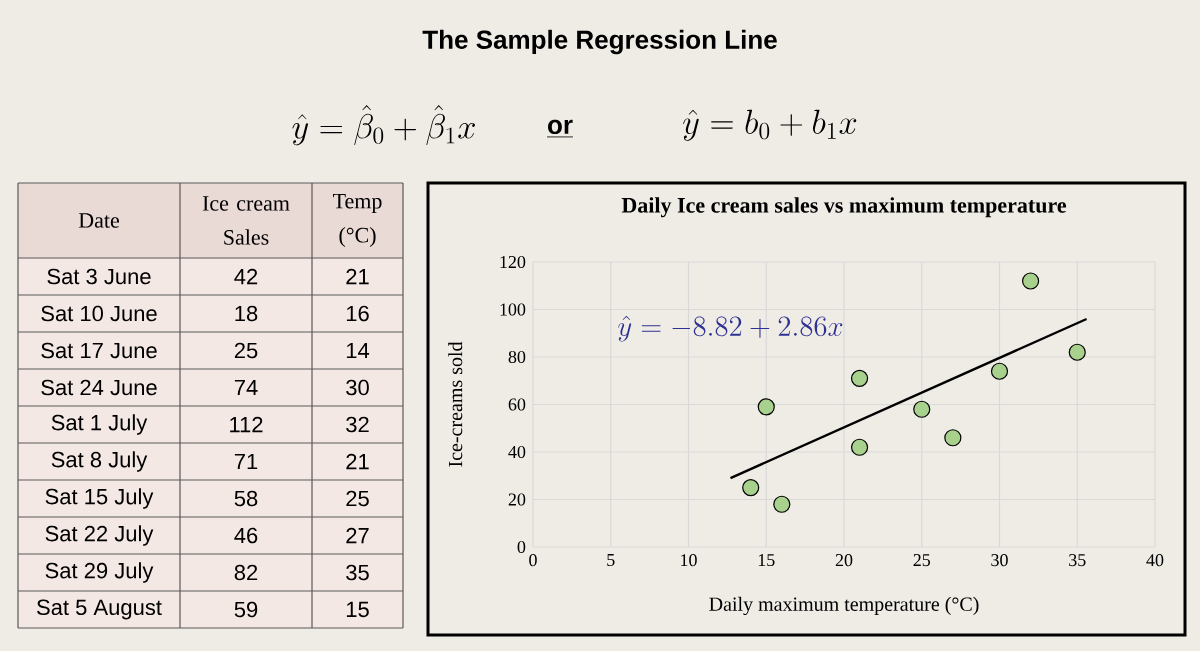 This screenshot has width=1200, height=651. What do you see at coordinates (246, 461) in the screenshot?
I see `data-label: 71` at bounding box center [246, 461].